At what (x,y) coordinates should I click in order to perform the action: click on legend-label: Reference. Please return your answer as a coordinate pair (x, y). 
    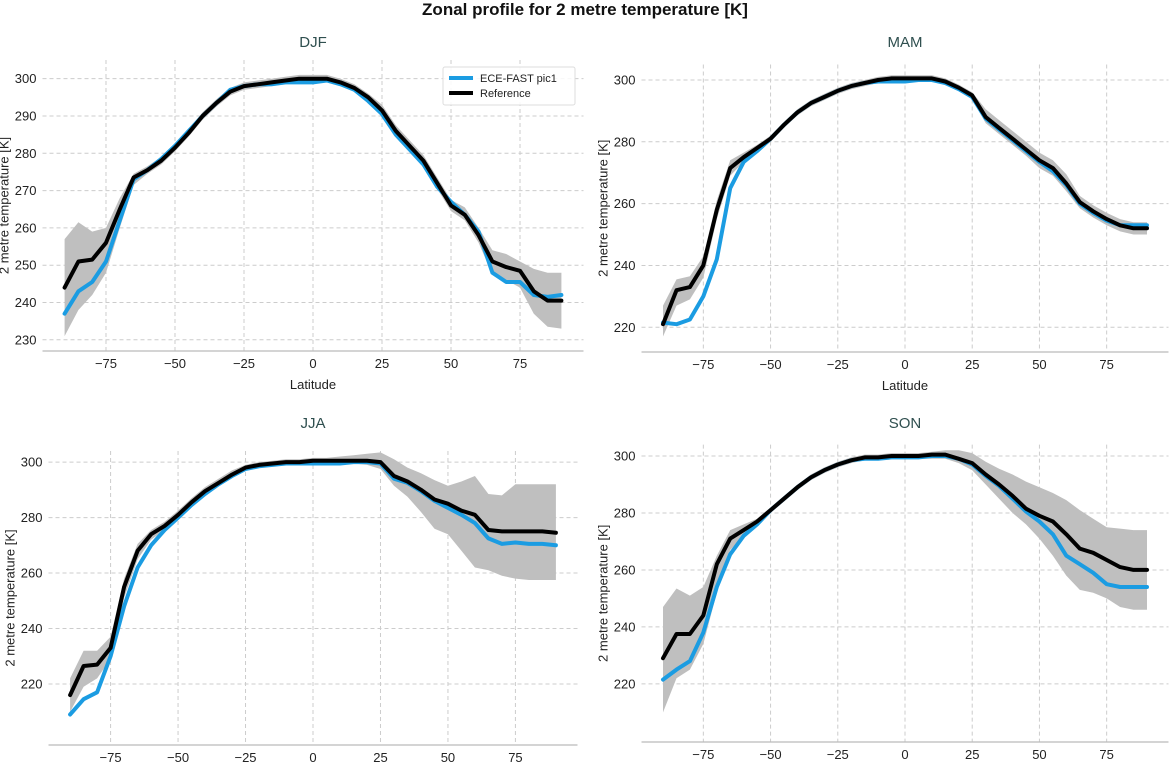
    Looking at the image, I should click on (505, 94).